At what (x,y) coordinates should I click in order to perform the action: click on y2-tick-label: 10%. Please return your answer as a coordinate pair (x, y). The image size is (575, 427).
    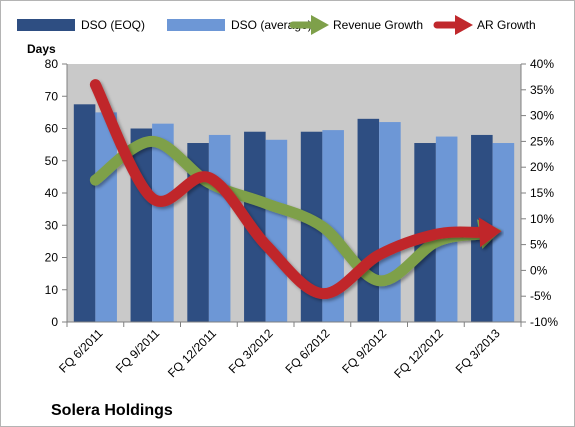
    Looking at the image, I should click on (542, 219).